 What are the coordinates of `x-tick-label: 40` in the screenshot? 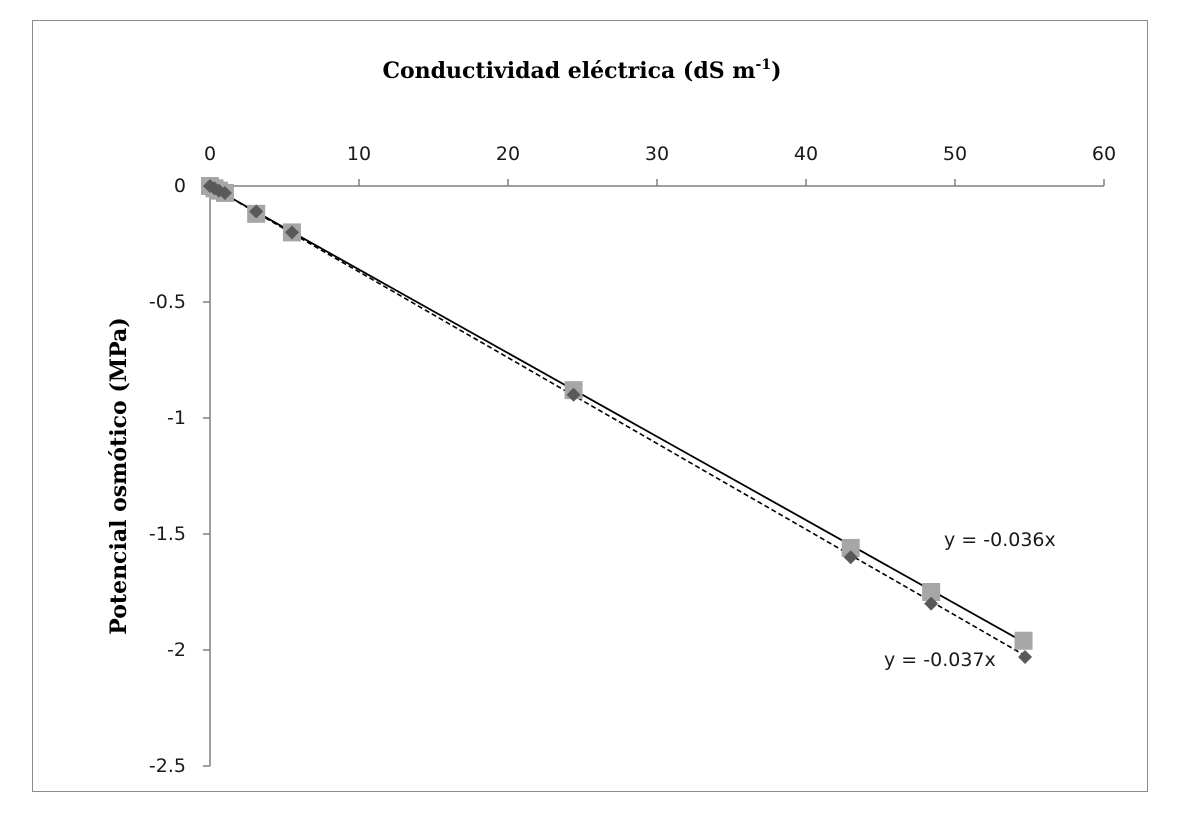 It's located at (806, 154).